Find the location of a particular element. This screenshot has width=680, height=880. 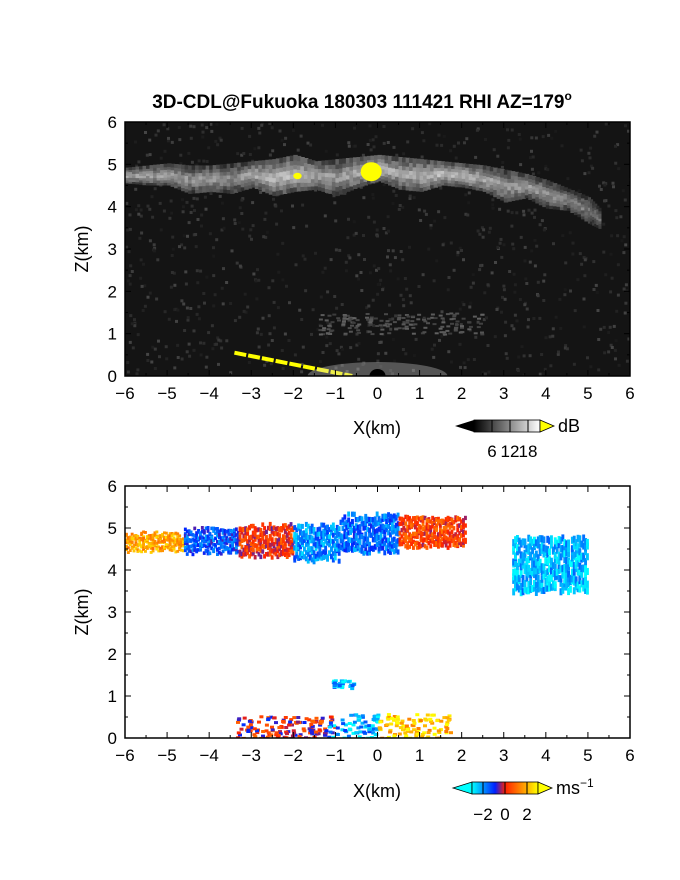

x-tick-label: 4 is located at coordinates (545, 393).